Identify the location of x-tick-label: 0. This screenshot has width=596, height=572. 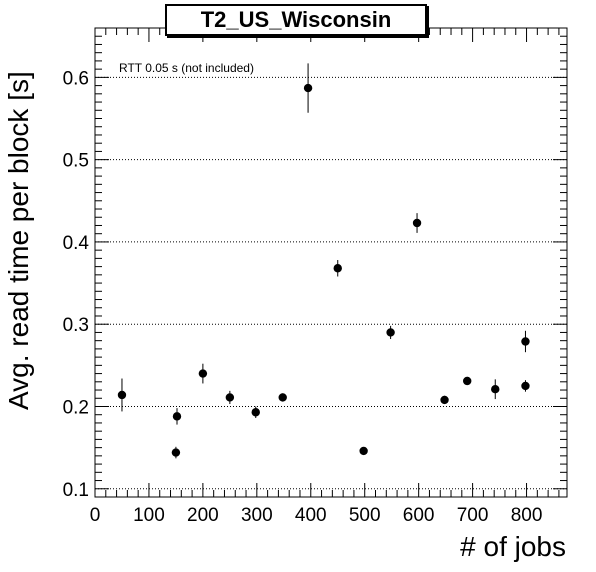
(95, 515).